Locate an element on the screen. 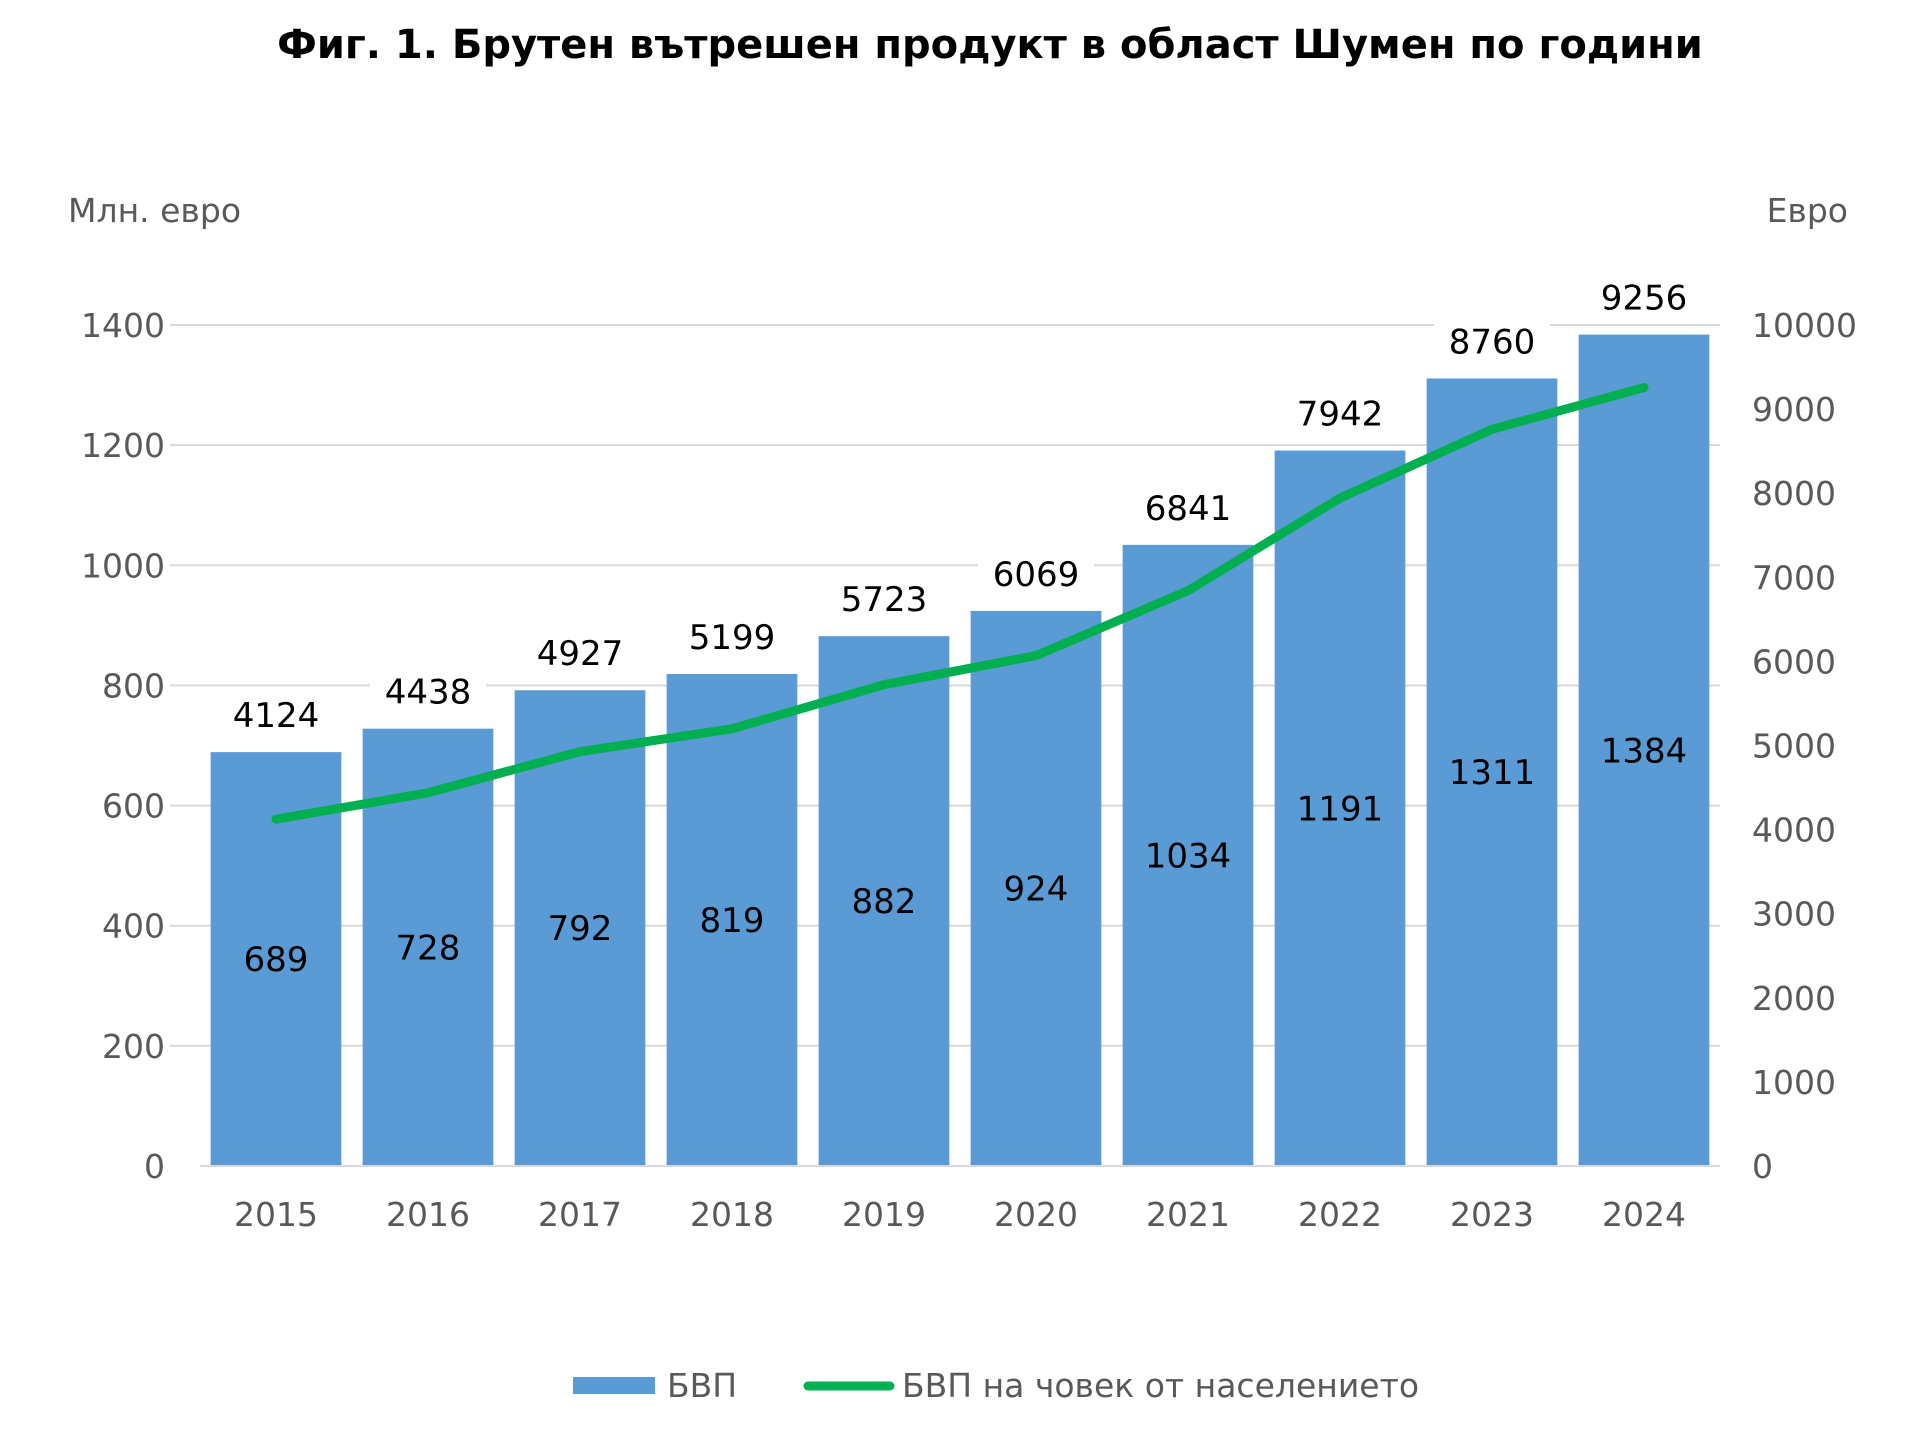  right-tick-label: 0 is located at coordinates (1762, 1166).